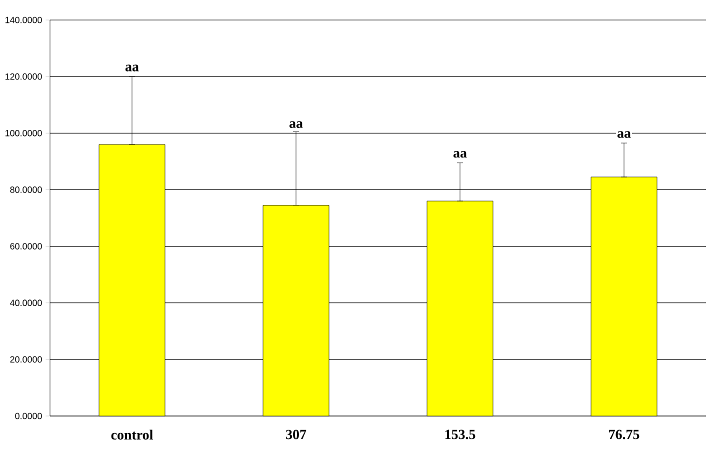  What do you see at coordinates (24, 20) in the screenshot?
I see `y-tick-label: 140.0000` at bounding box center [24, 20].